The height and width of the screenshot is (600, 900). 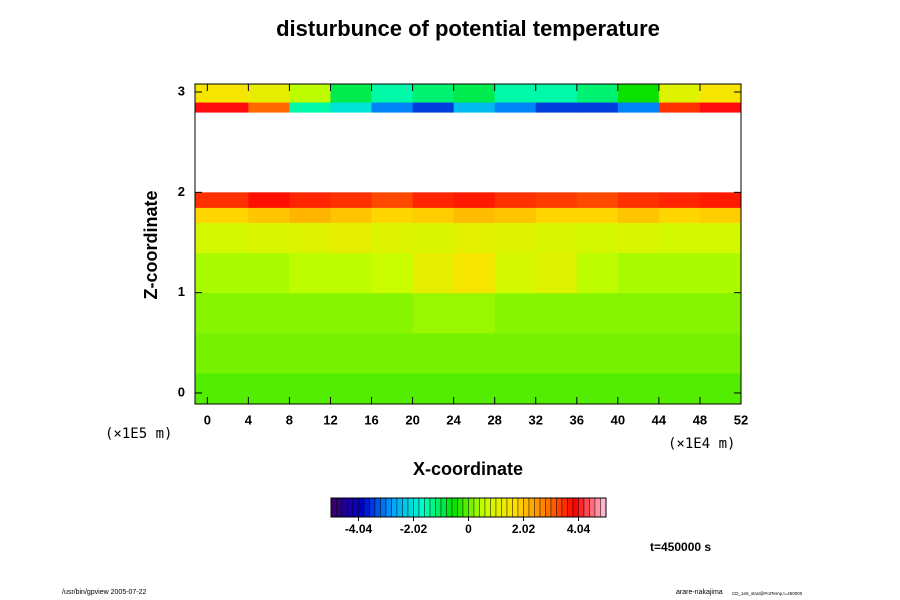 What do you see at coordinates (359, 529) in the screenshot?
I see `colorbar-tick-label: -4.04` at bounding box center [359, 529].